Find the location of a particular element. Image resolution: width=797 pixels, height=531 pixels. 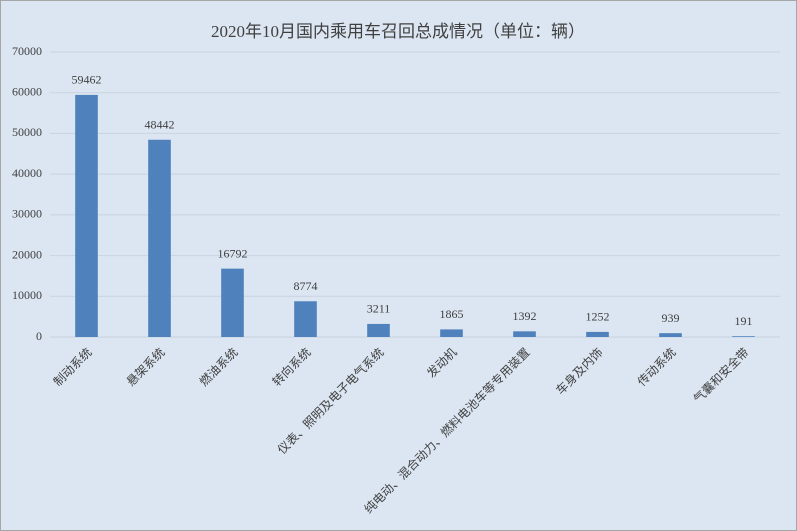

data-label: 1392 is located at coordinates (525, 316).